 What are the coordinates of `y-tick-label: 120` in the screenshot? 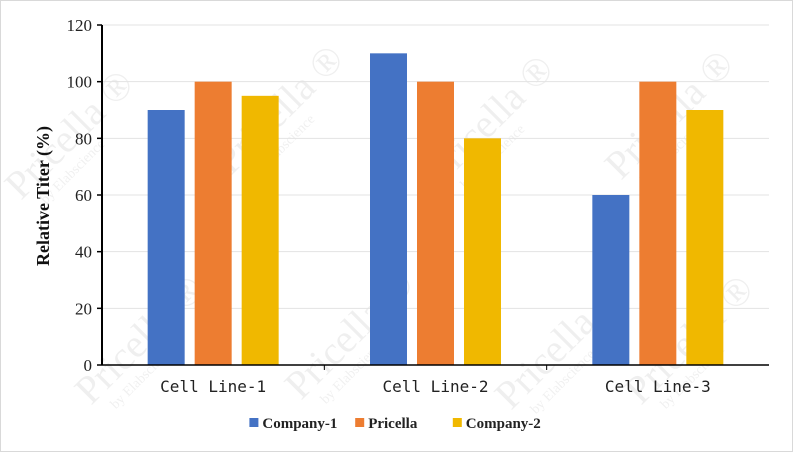 It's located at (80, 25).